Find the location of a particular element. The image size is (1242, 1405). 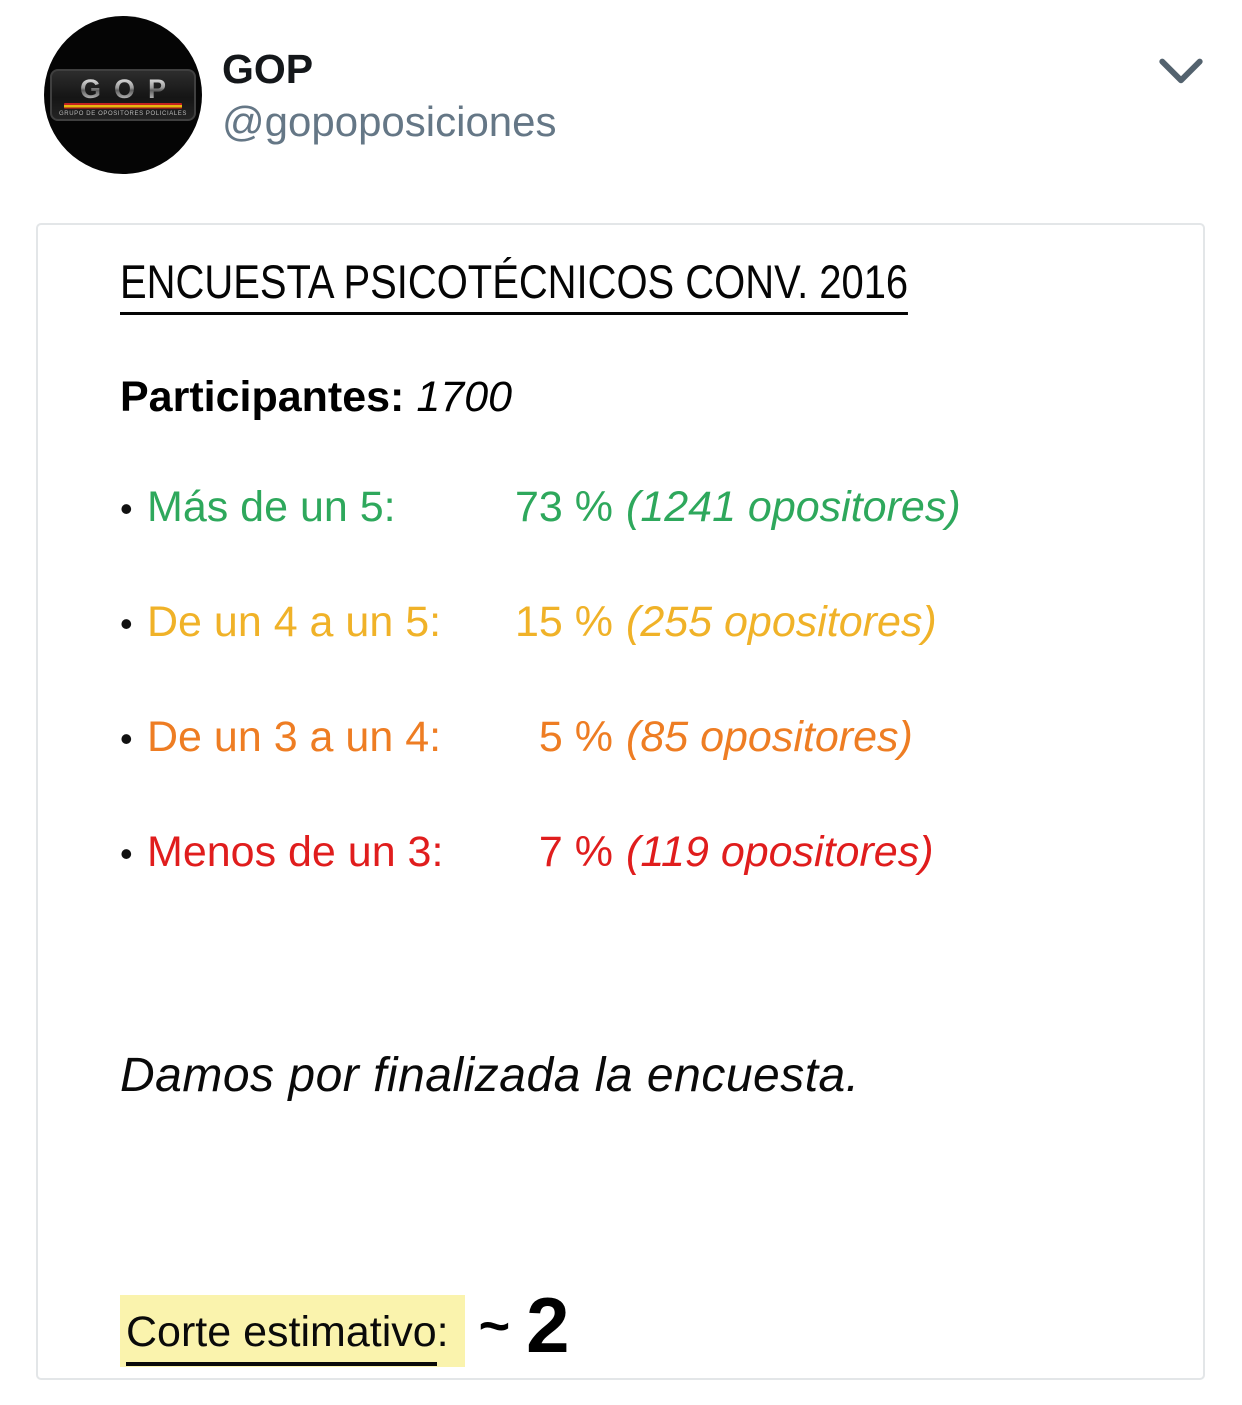

author-name: GOP is located at coordinates (268, 69).